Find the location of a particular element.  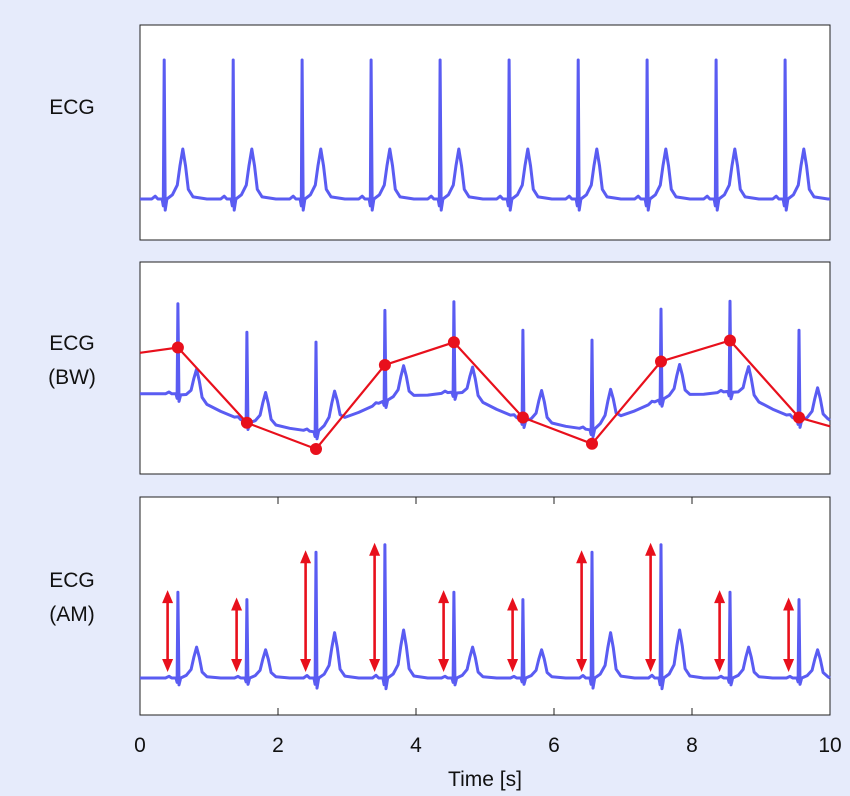

x-axis-label: Time [s] is located at coordinates (485, 779).